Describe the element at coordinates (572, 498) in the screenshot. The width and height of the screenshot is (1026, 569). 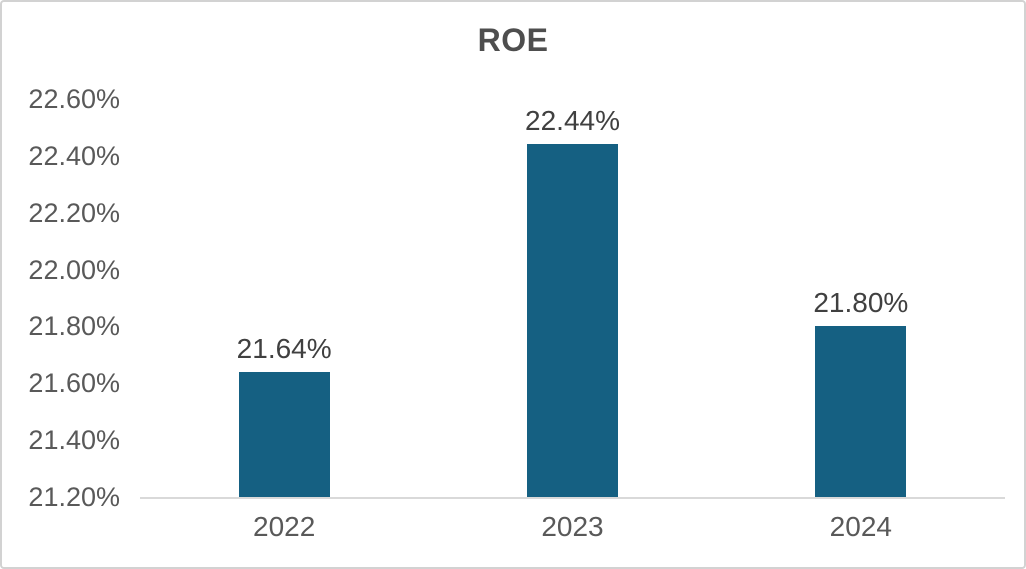
I see `x-axis-line` at that location.